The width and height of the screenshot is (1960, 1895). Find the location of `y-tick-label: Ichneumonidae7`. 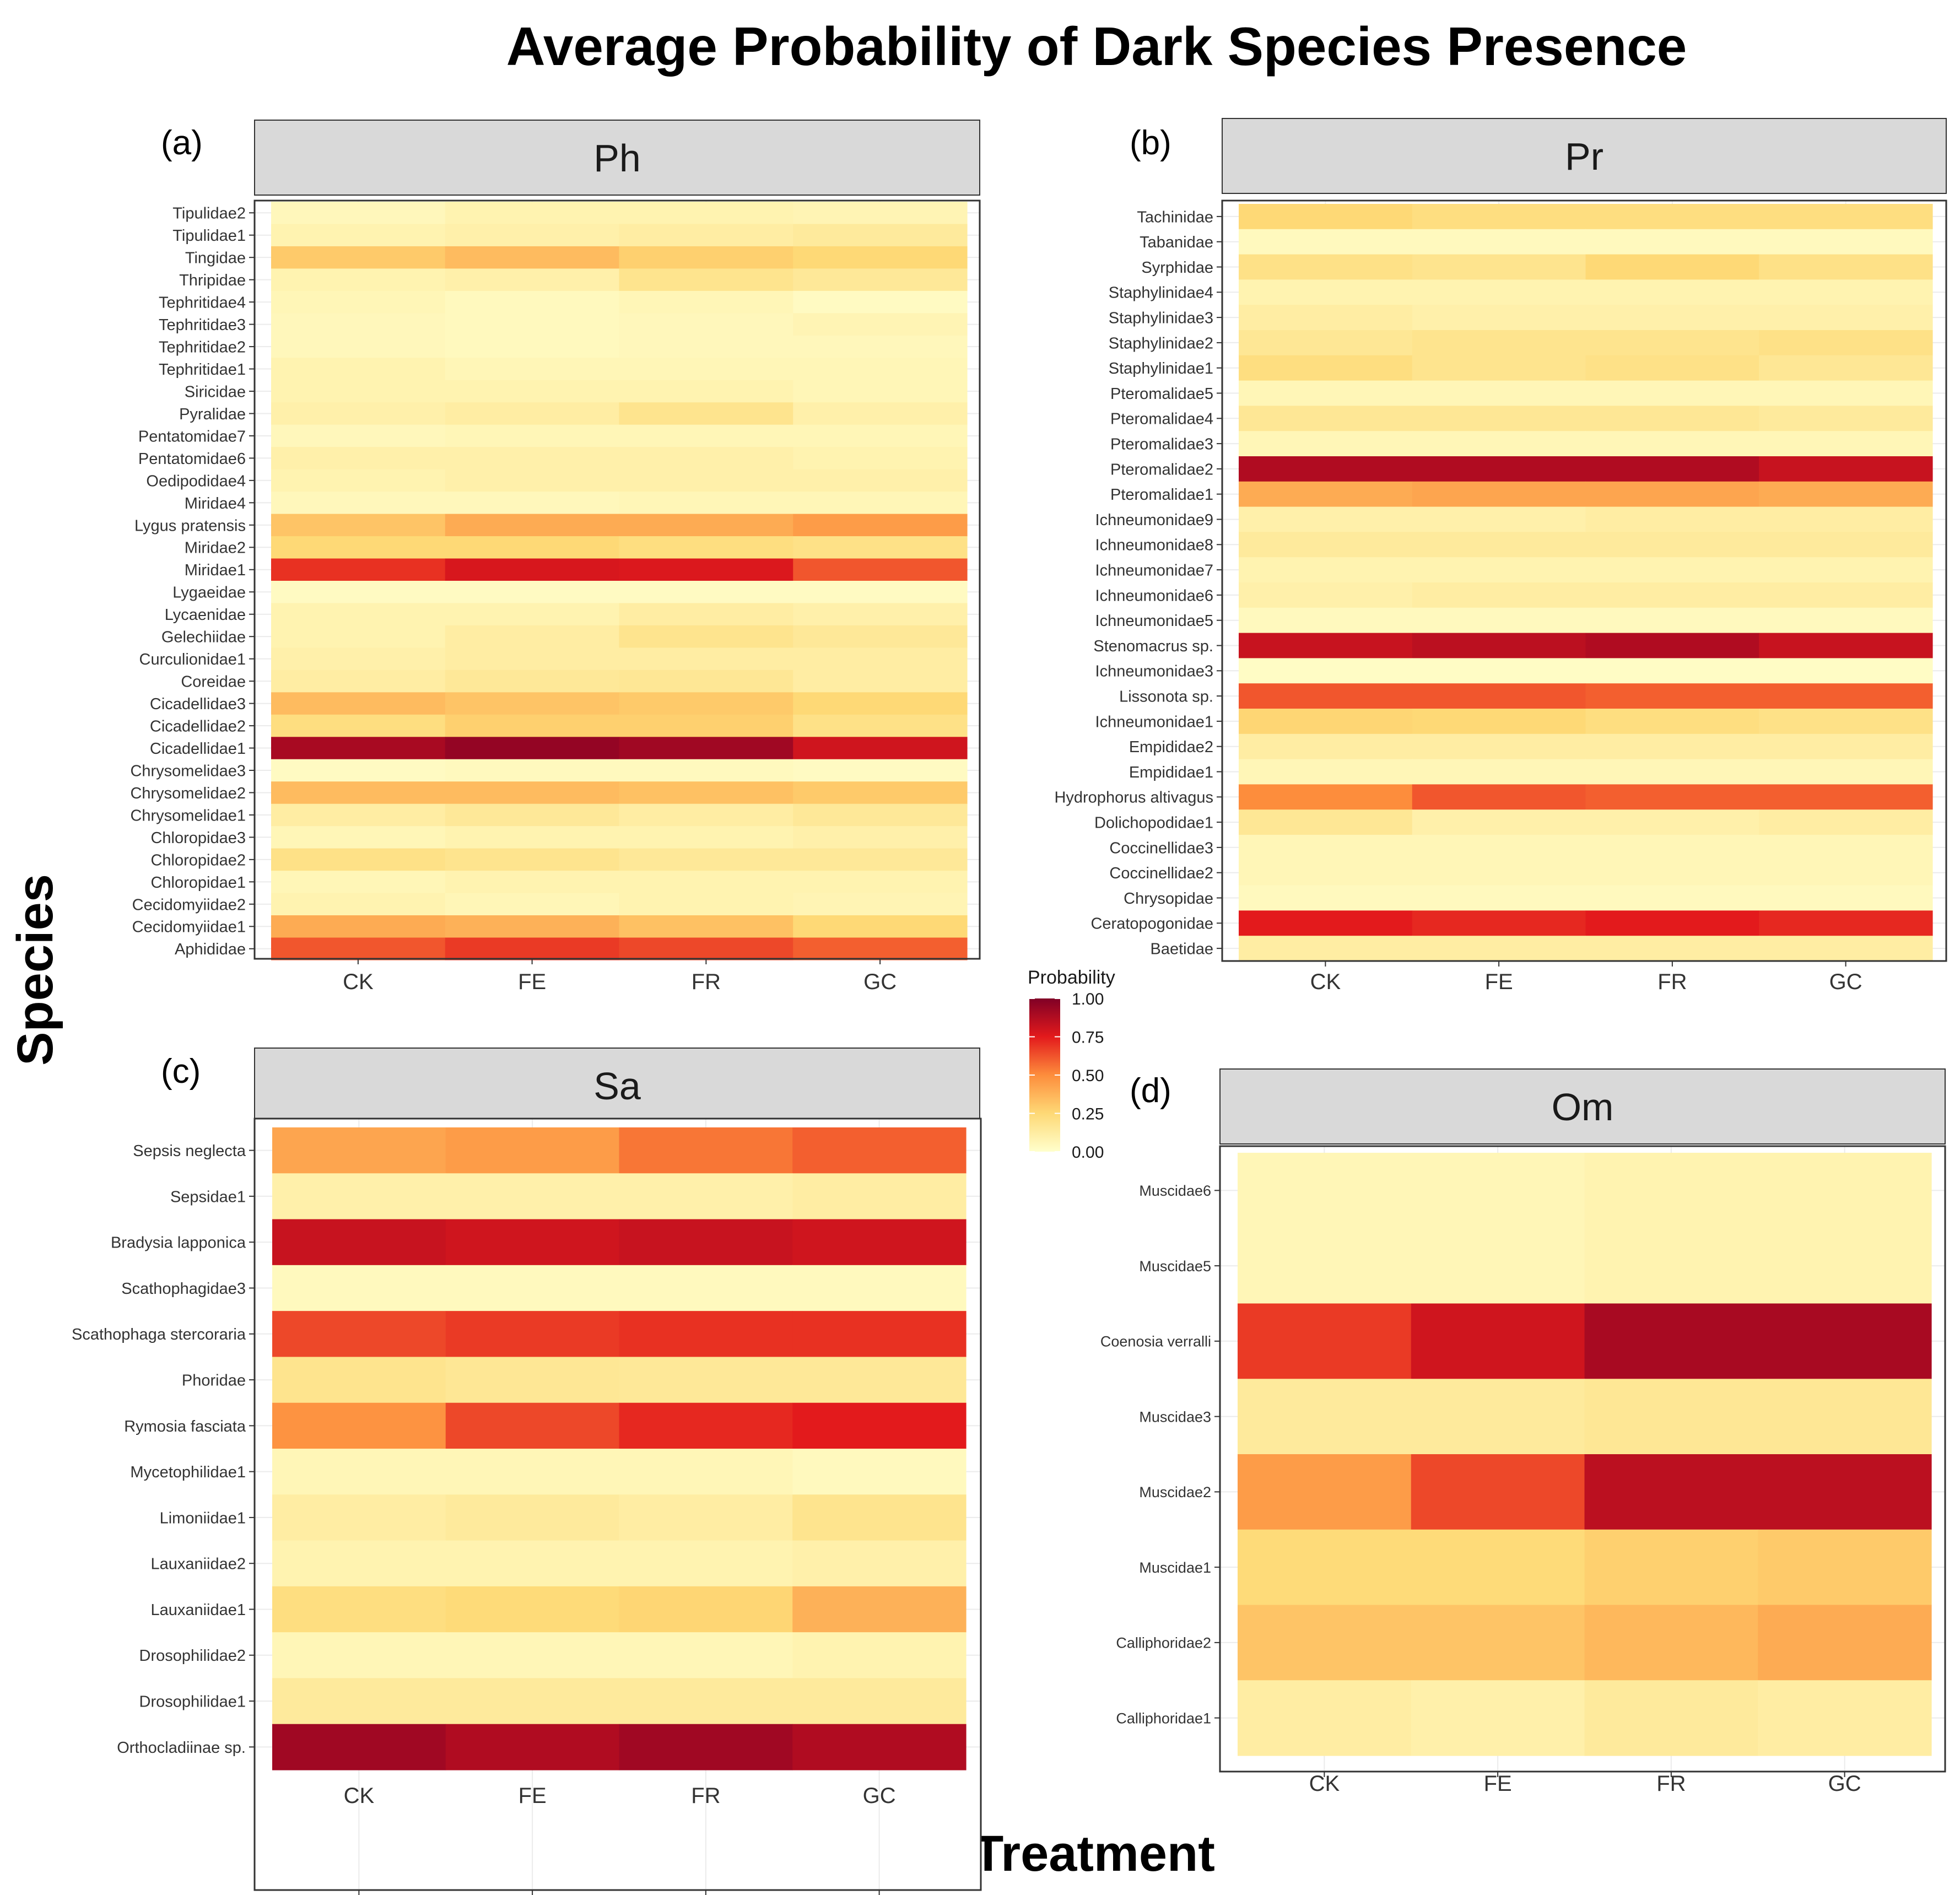

y-tick-label: Ichneumonidae7 is located at coordinates (1154, 571).